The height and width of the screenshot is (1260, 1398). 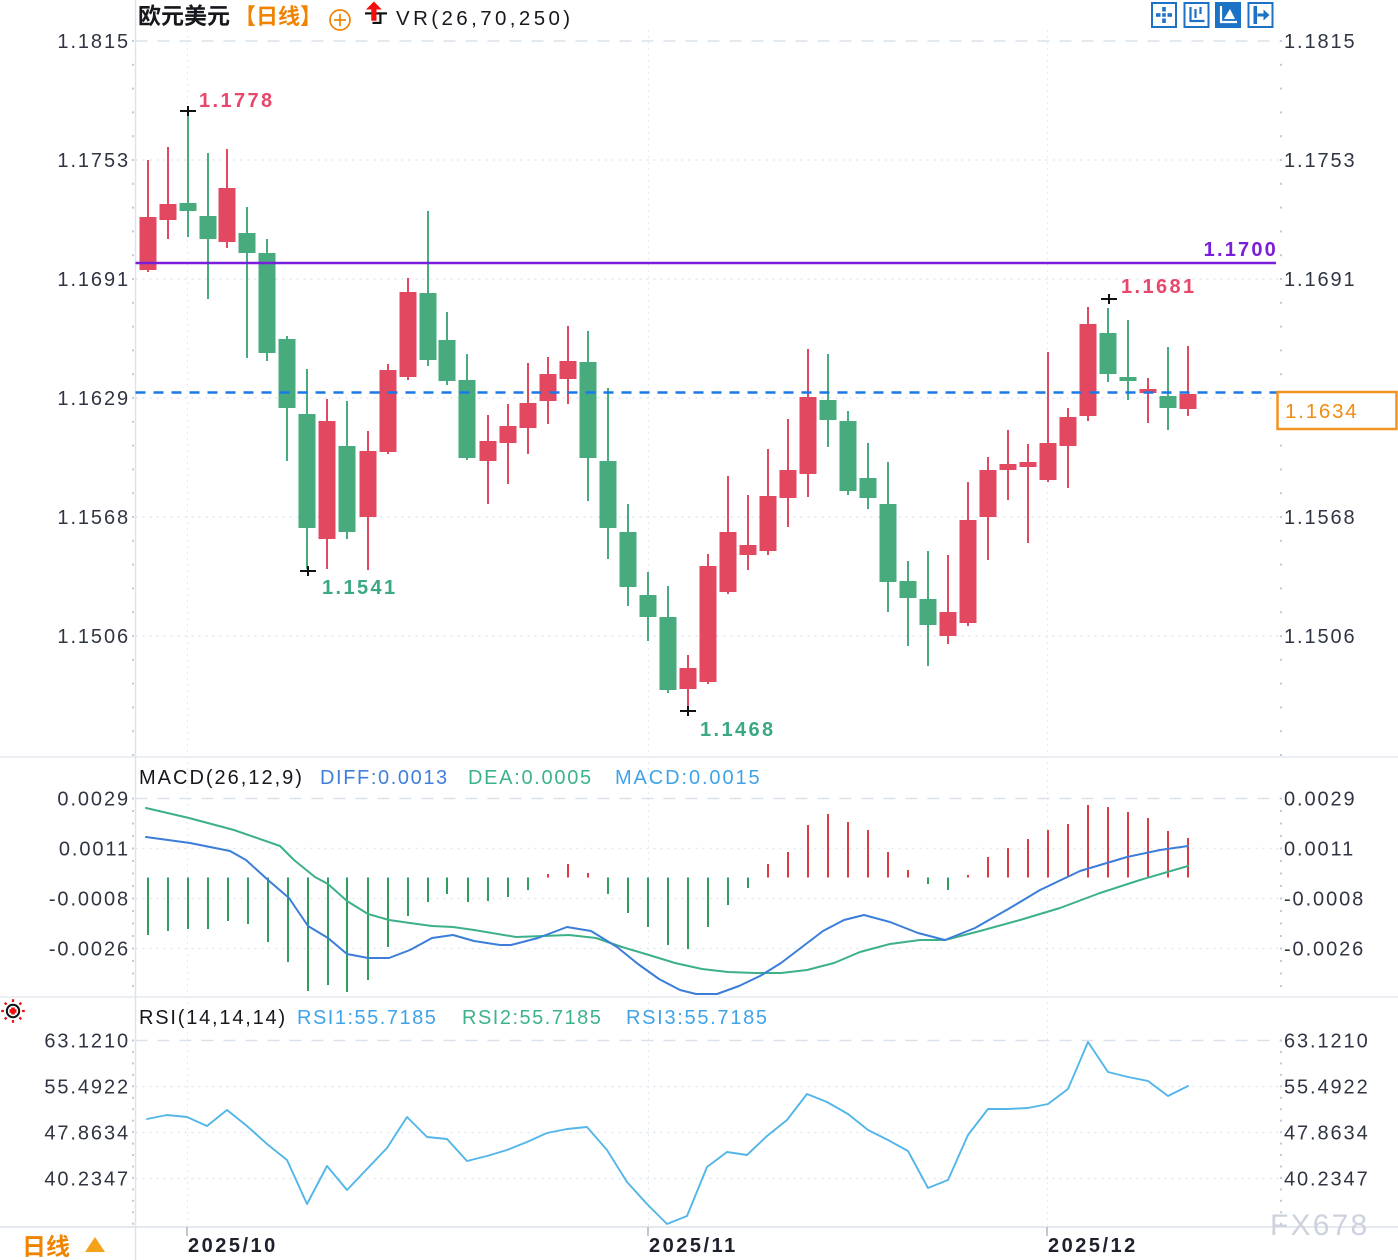 What do you see at coordinates (532, 1018) in the screenshot?
I see `svg-text: RSI2:55.7185` at bounding box center [532, 1018].